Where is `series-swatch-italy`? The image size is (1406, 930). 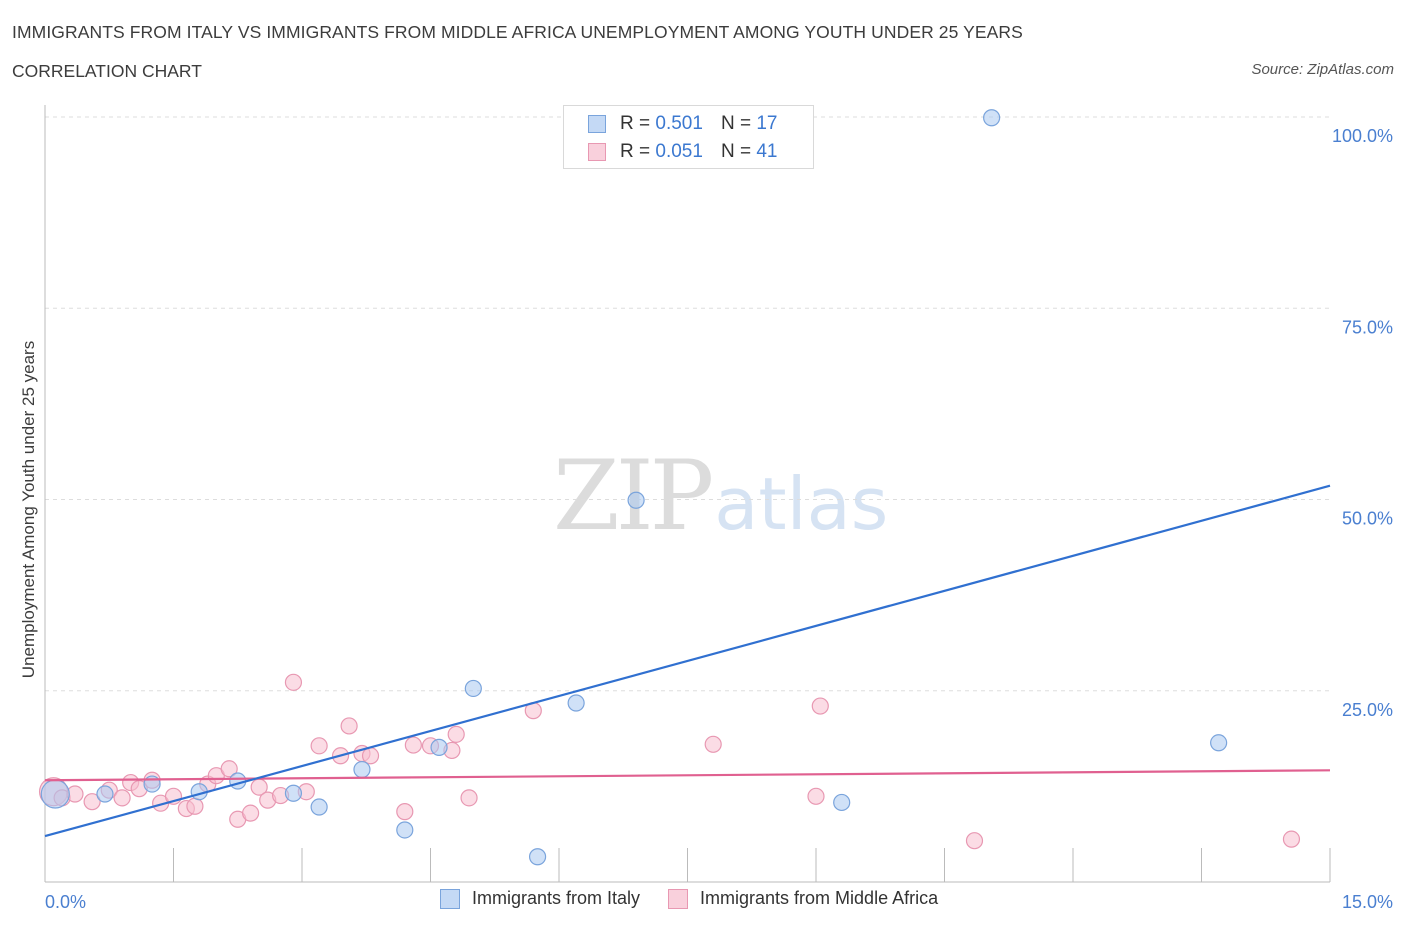
series-swatch-italy is located at coordinates (450, 898).